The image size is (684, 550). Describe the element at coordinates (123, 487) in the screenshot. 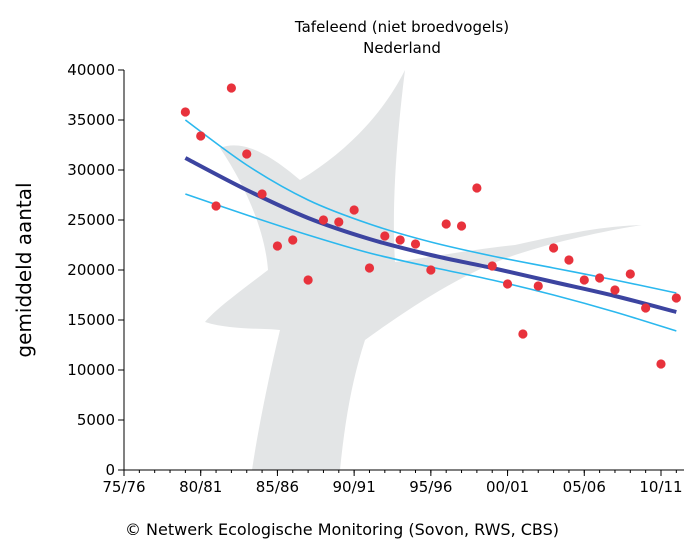

I see `x-tick-label: 75/76` at that location.